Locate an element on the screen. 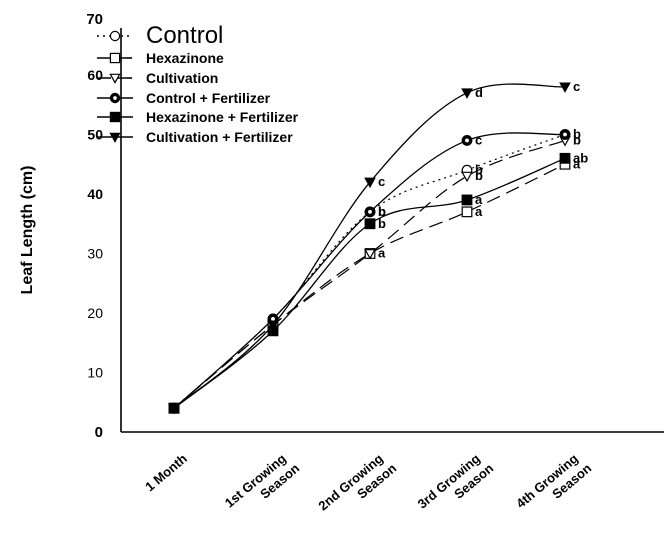 The image size is (665, 542). legend-label-hexazinone: Hexazinone is located at coordinates (185, 58).